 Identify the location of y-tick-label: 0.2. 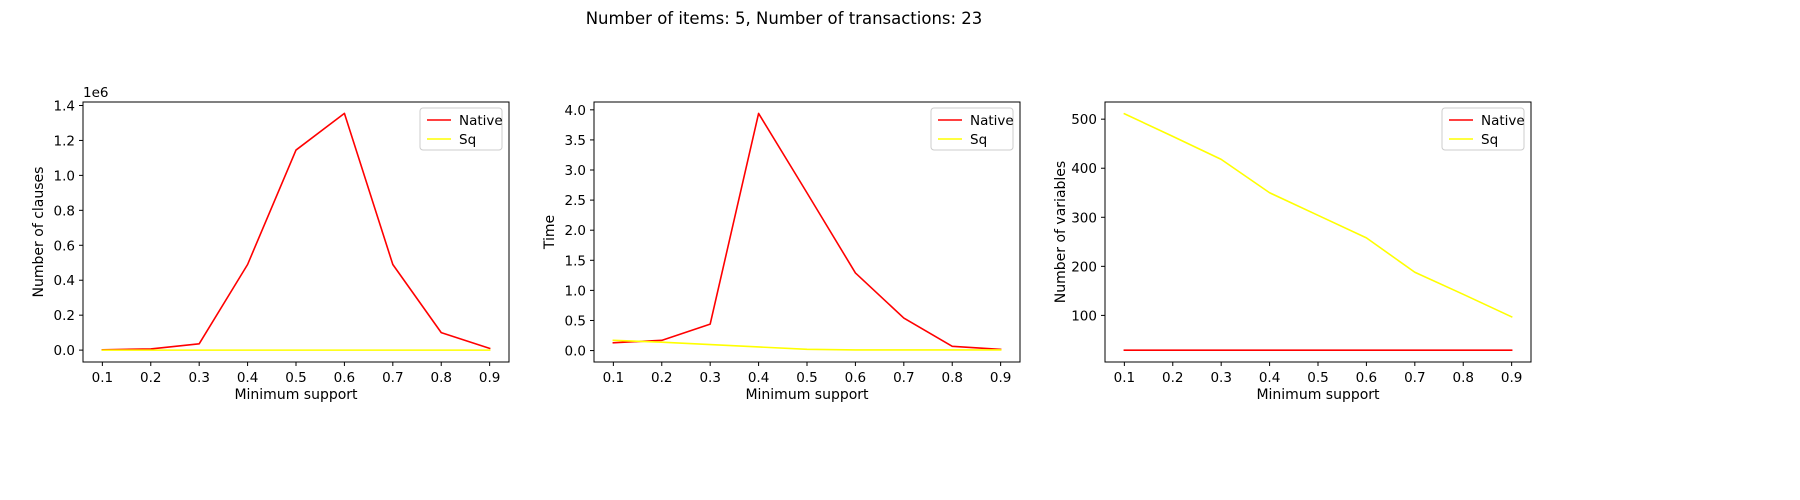
(64, 316).